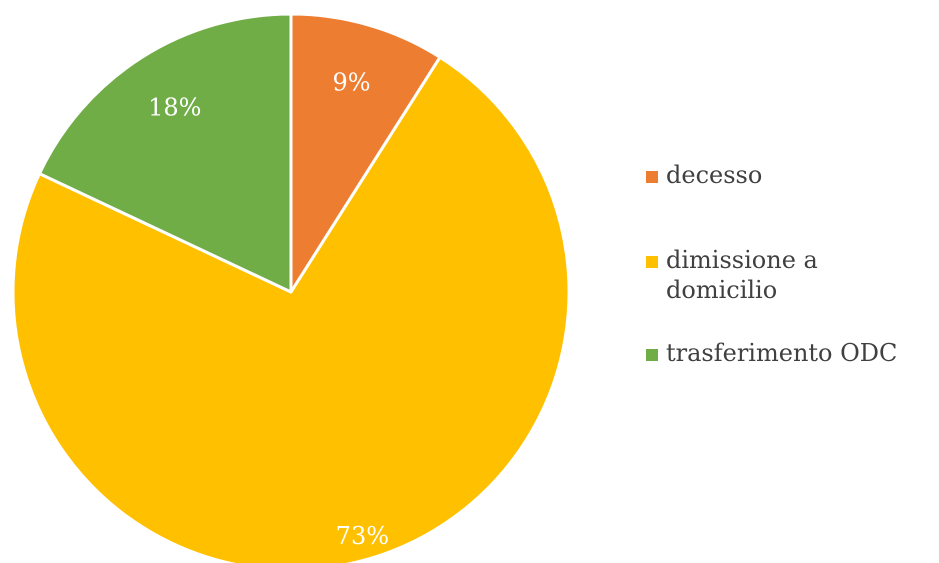  What do you see at coordinates (714, 175) in the screenshot?
I see `legend-label-decesso: decesso` at bounding box center [714, 175].